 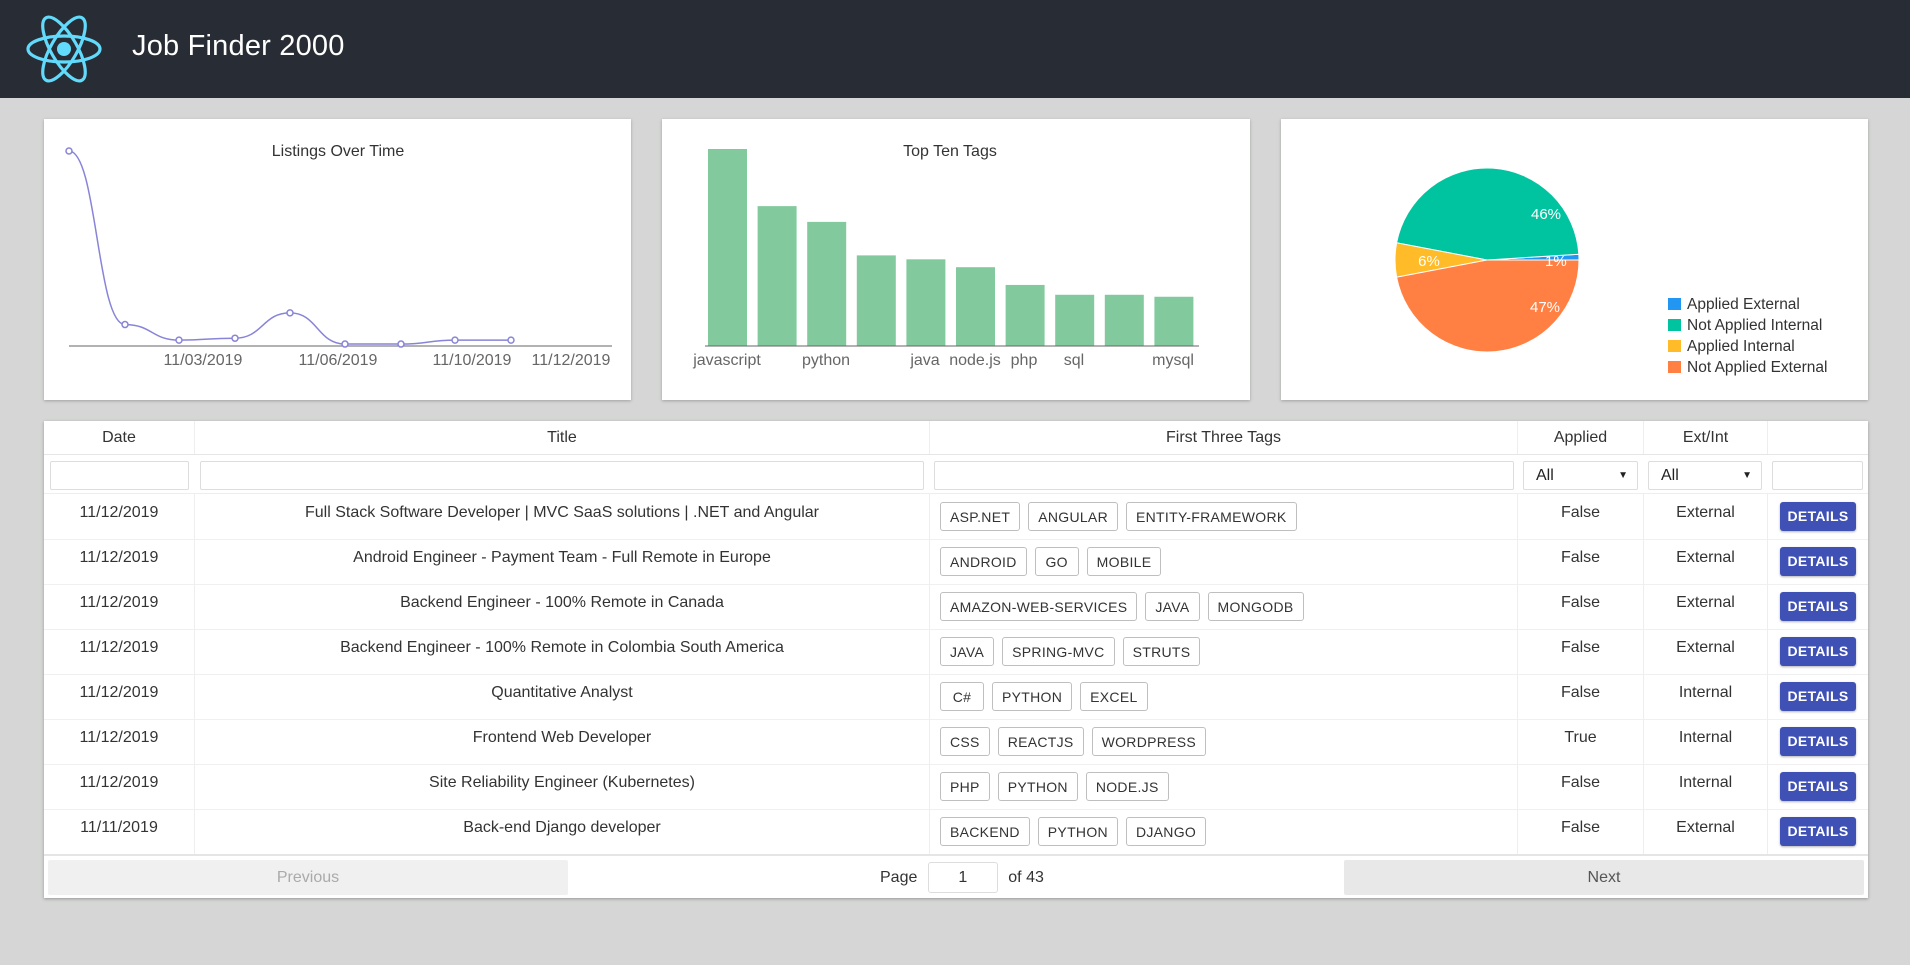 I want to click on column-header-title: Title, so click(x=562, y=437).